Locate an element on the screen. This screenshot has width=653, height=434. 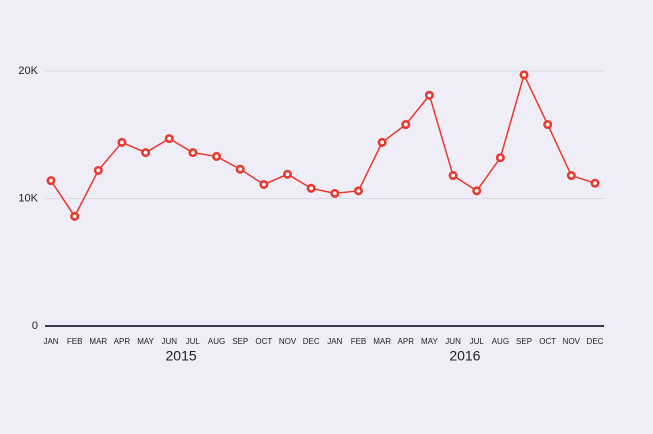
x-group-label: 2015 is located at coordinates (181, 356).